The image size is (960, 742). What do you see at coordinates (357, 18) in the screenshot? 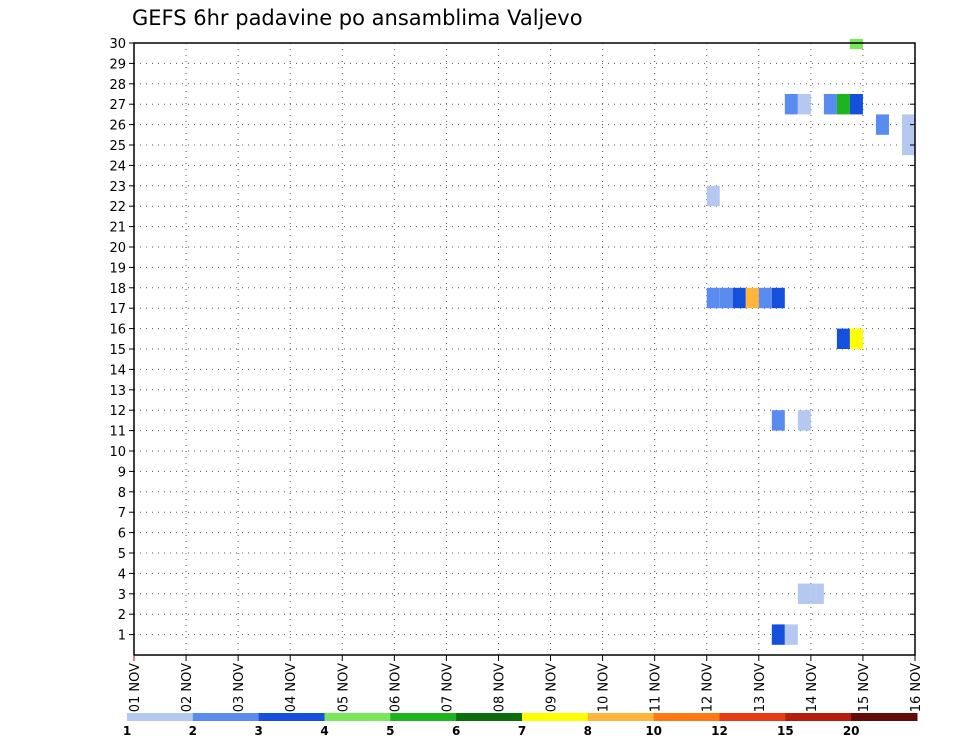
I see `chart-title: GEFS 6hr padavine po ansamblima Valjevo` at bounding box center [357, 18].